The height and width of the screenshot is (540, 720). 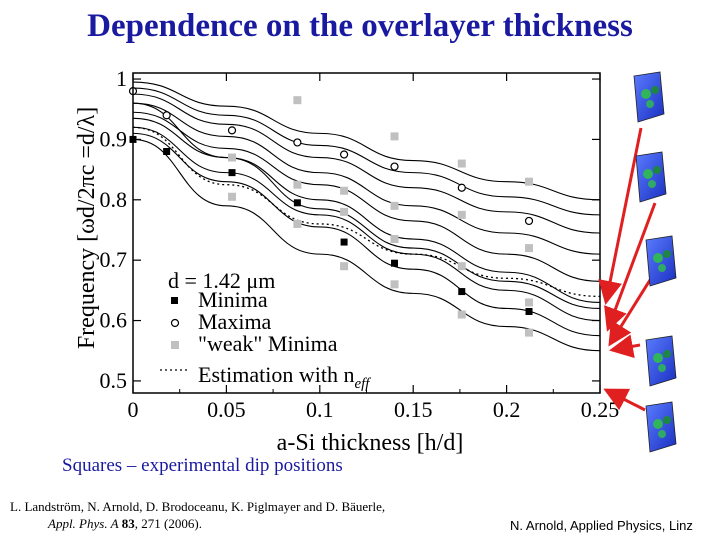 I want to click on x-tick-label-3: 0.15, so click(x=413, y=409).